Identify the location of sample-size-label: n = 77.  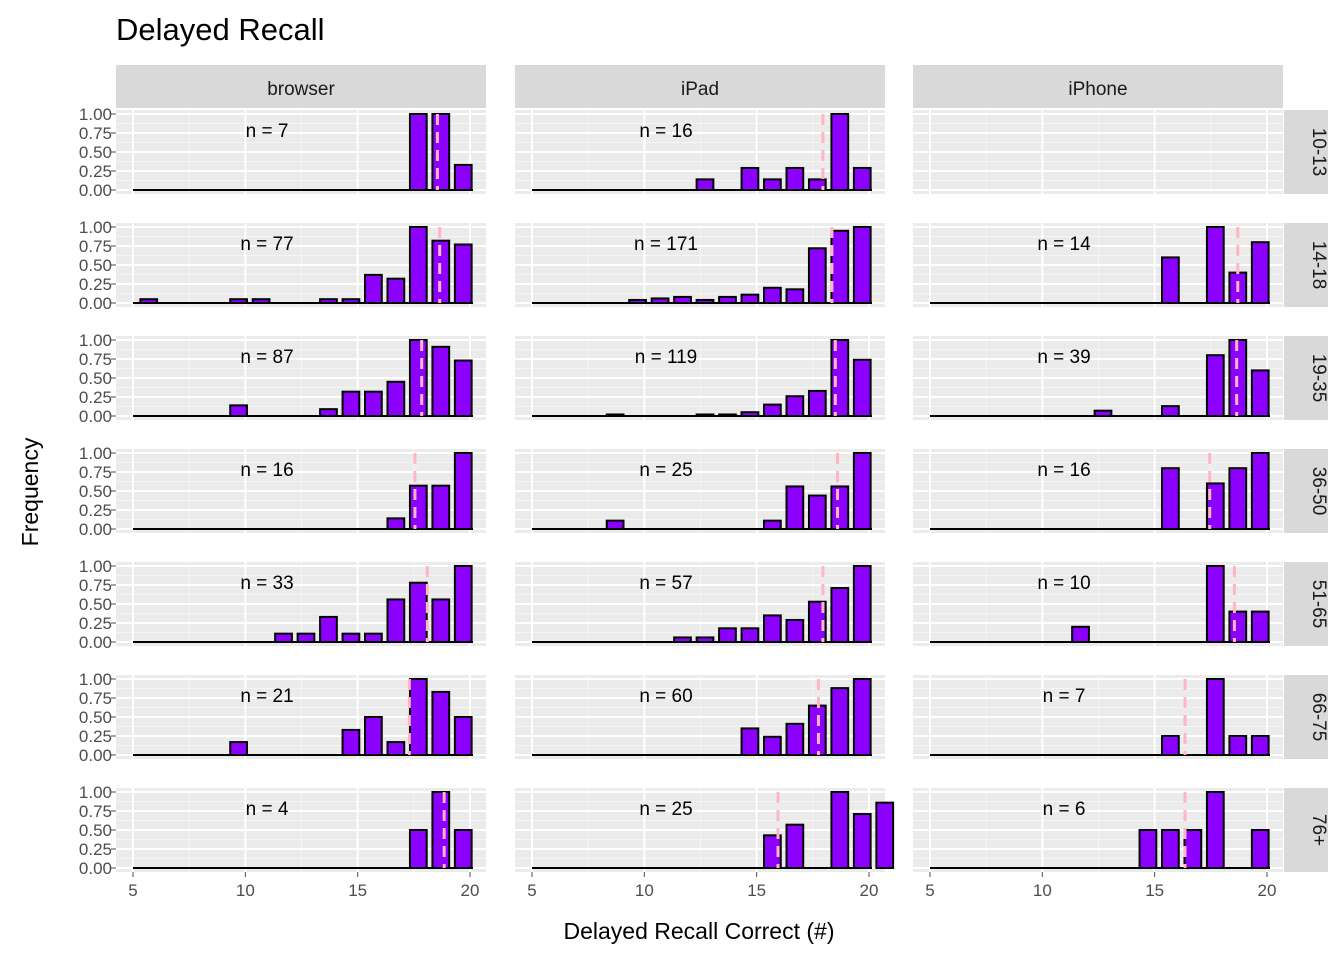
(266, 244).